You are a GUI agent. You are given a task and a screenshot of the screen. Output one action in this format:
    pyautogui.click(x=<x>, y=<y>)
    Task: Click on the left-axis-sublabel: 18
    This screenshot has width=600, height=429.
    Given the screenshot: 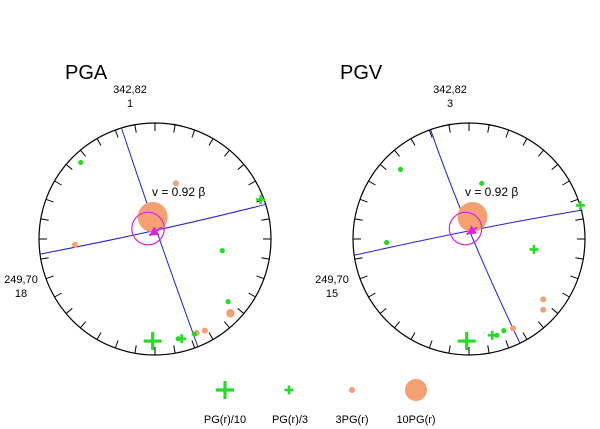 What is the action you would take?
    pyautogui.click(x=21, y=294)
    